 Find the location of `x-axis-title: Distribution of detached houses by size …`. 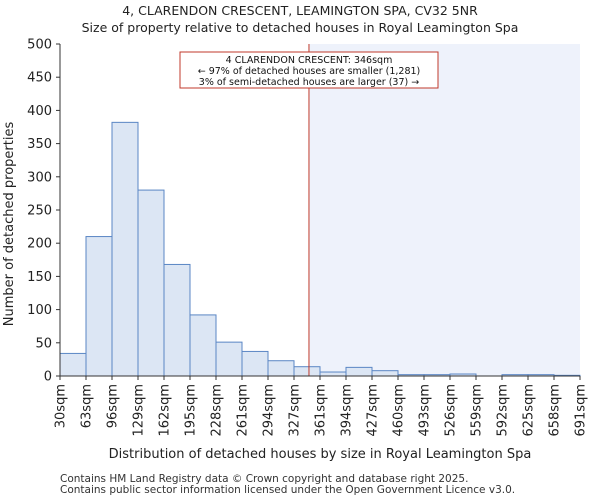

x-axis-title: Distribution of detached houses by size … is located at coordinates (320, 454).